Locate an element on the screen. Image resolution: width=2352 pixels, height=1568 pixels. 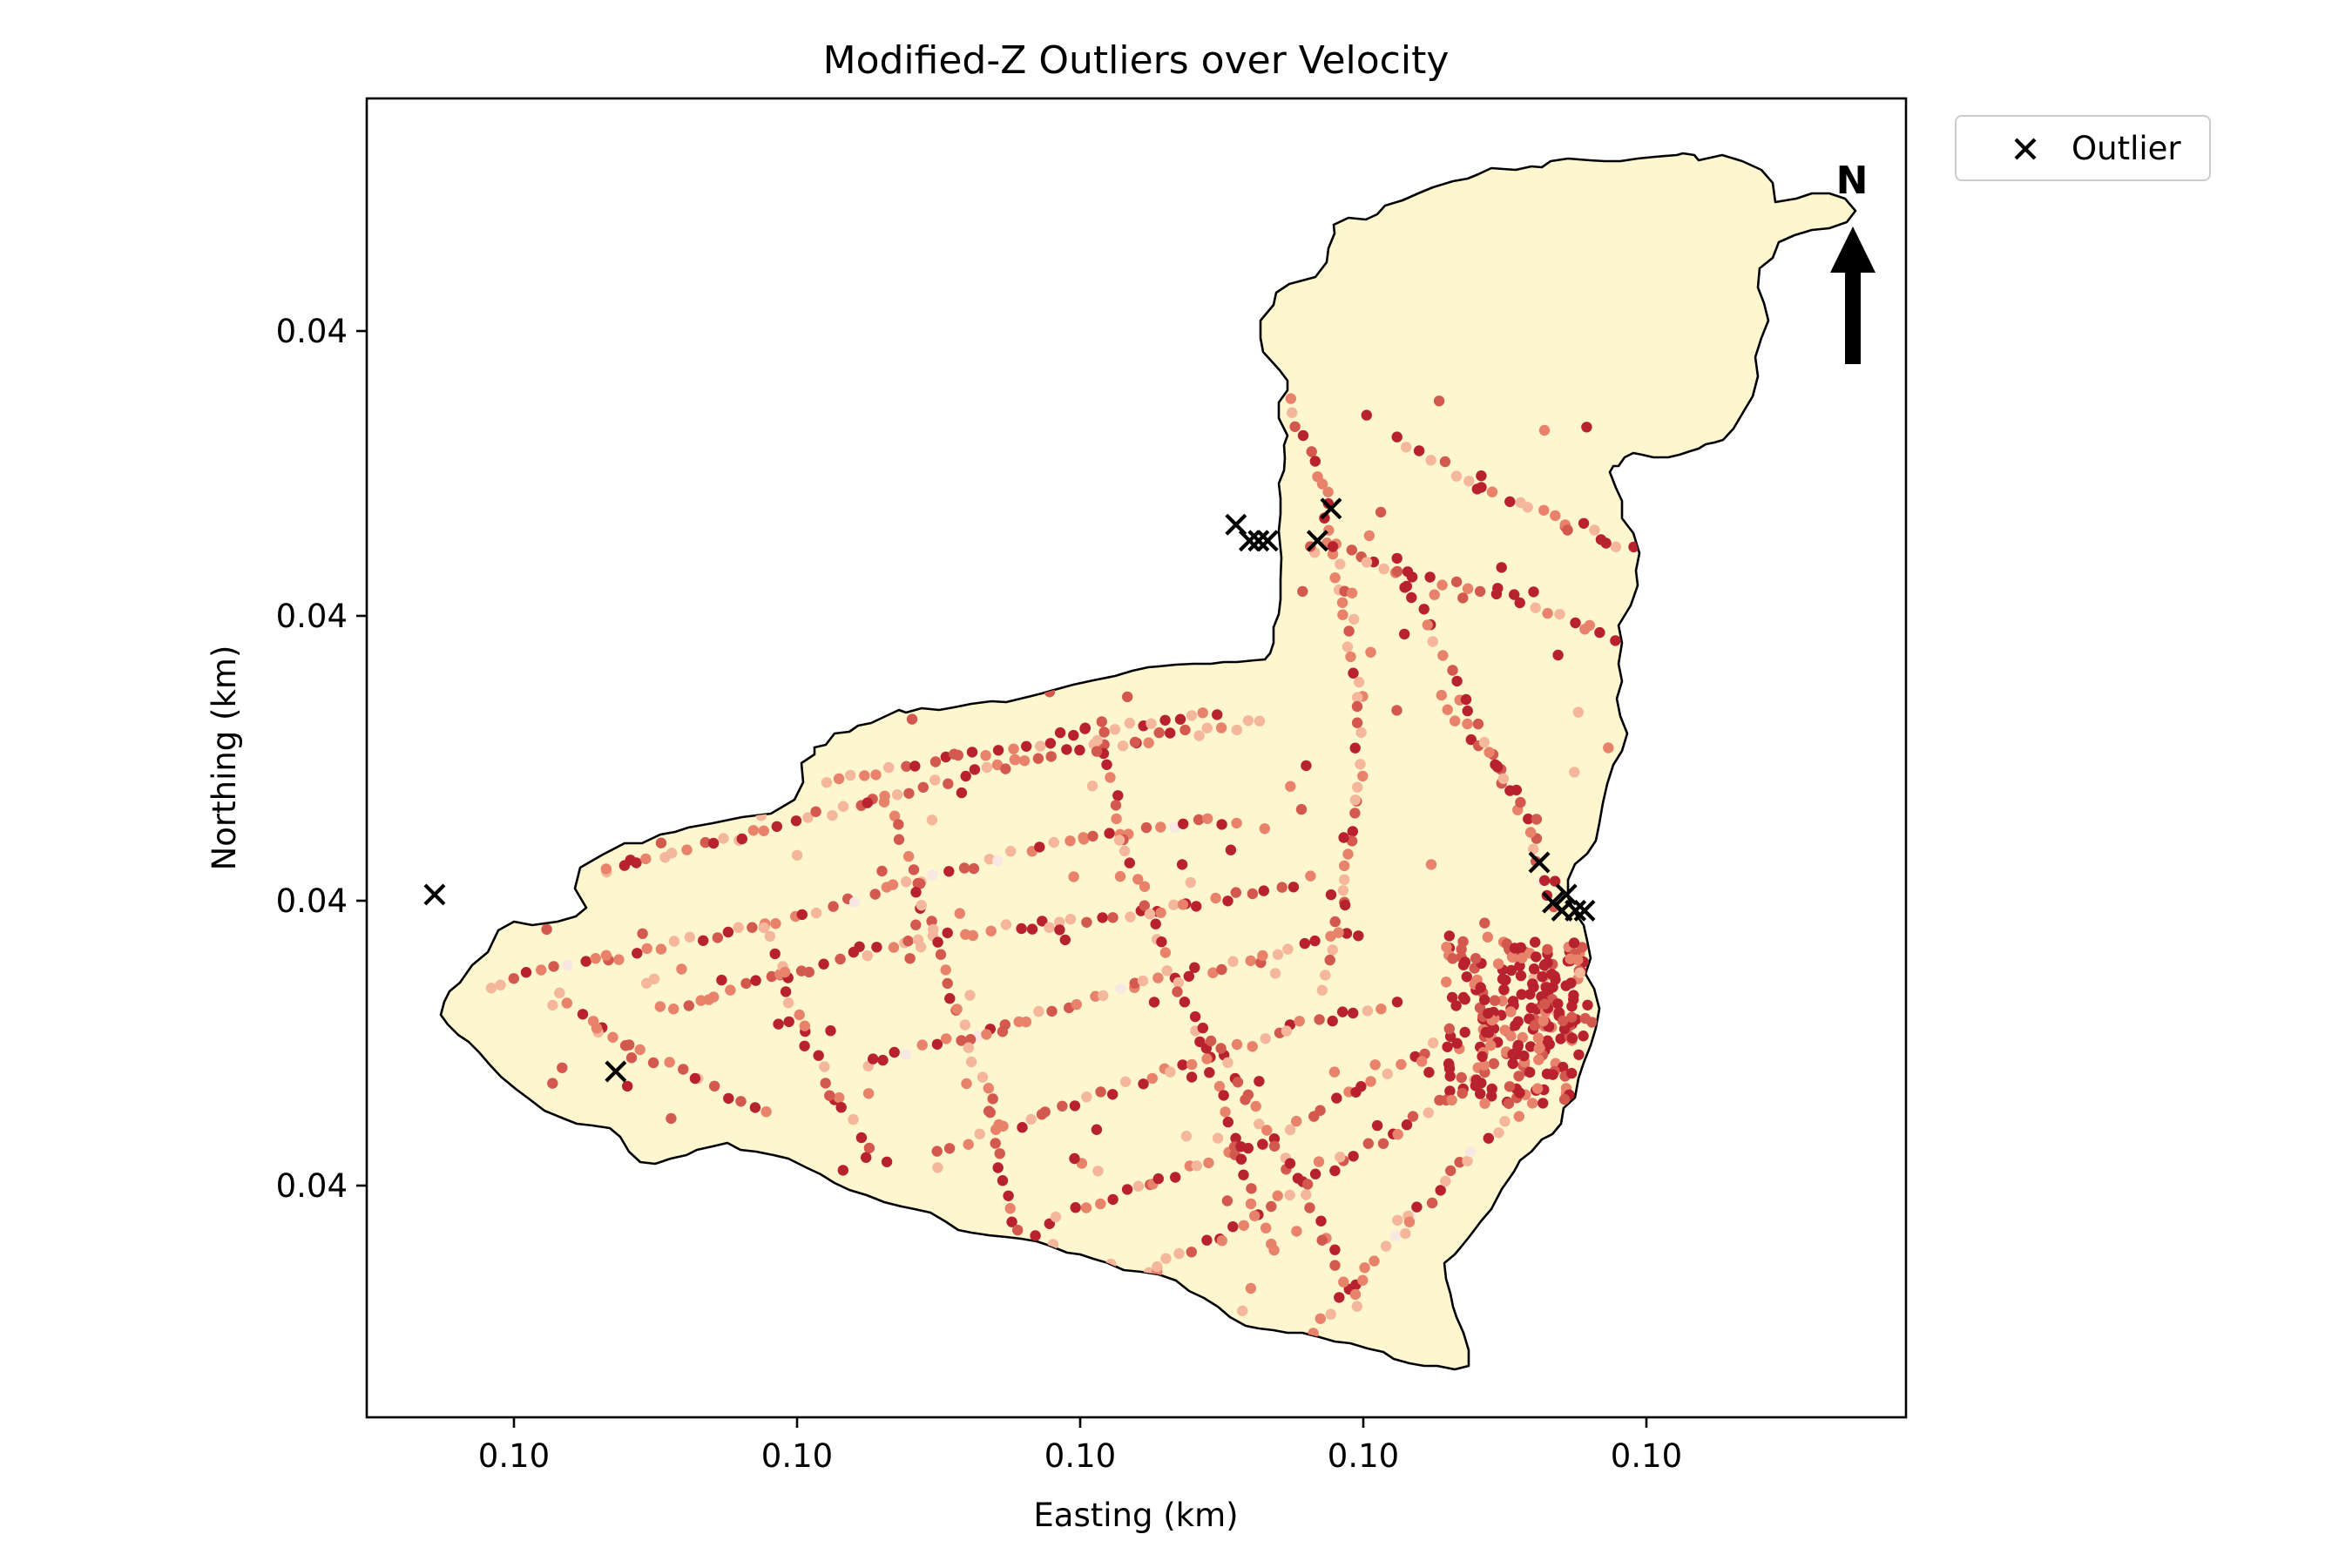
x-tick-label: 0.10 is located at coordinates (1646, 1456).